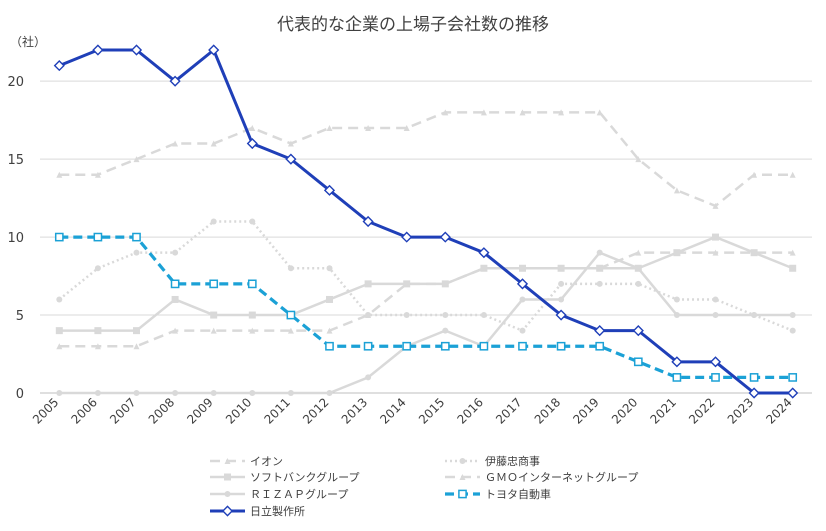 The height and width of the screenshot is (531, 826). What do you see at coordinates (508, 410) in the screenshot?
I see `x-tick-label: 2017` at bounding box center [508, 410].